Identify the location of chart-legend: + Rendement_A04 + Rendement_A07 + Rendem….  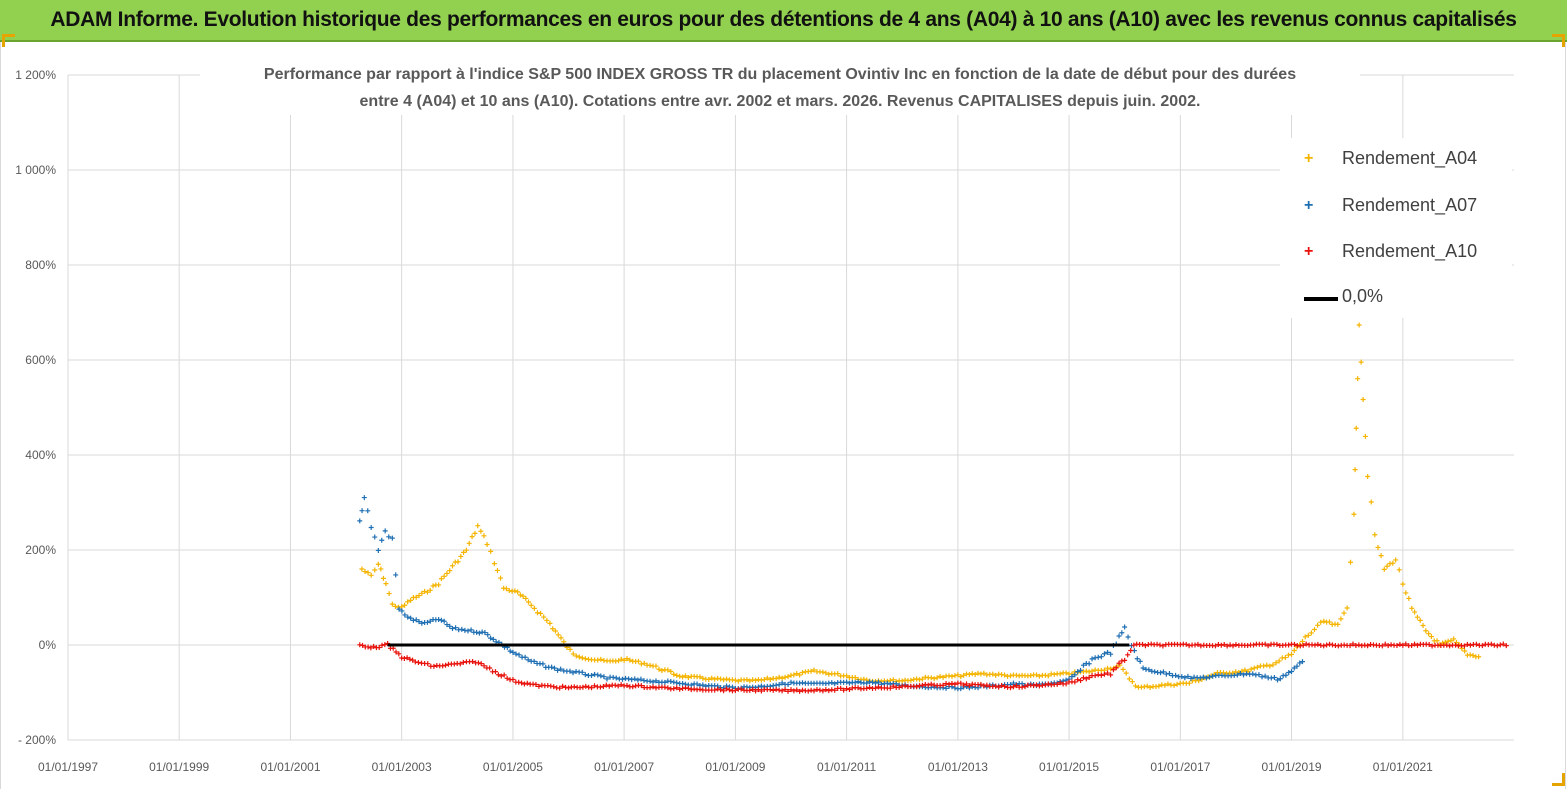
(1396, 228).